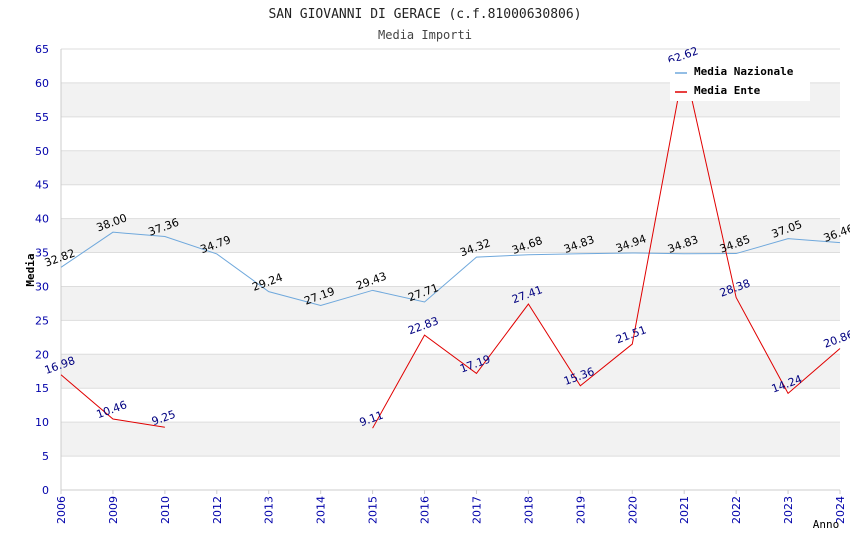  I want to click on legend: Media Nazionale Media Ente, so click(740, 81).